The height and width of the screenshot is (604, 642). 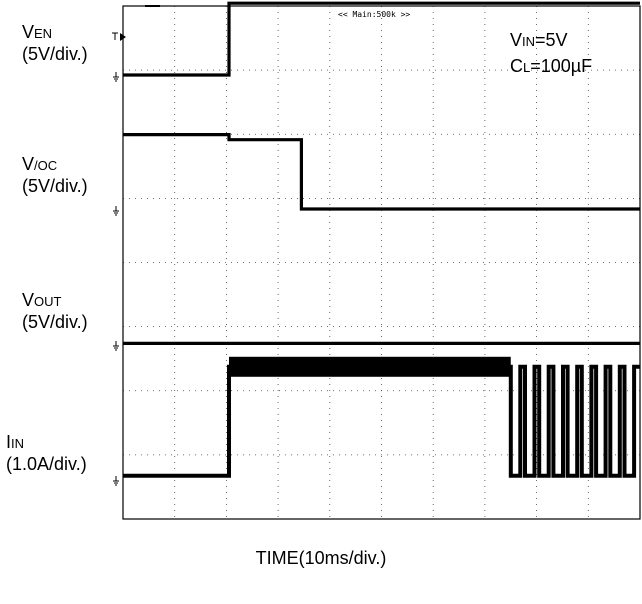 I want to click on trigger-marker, so click(x=119, y=36).